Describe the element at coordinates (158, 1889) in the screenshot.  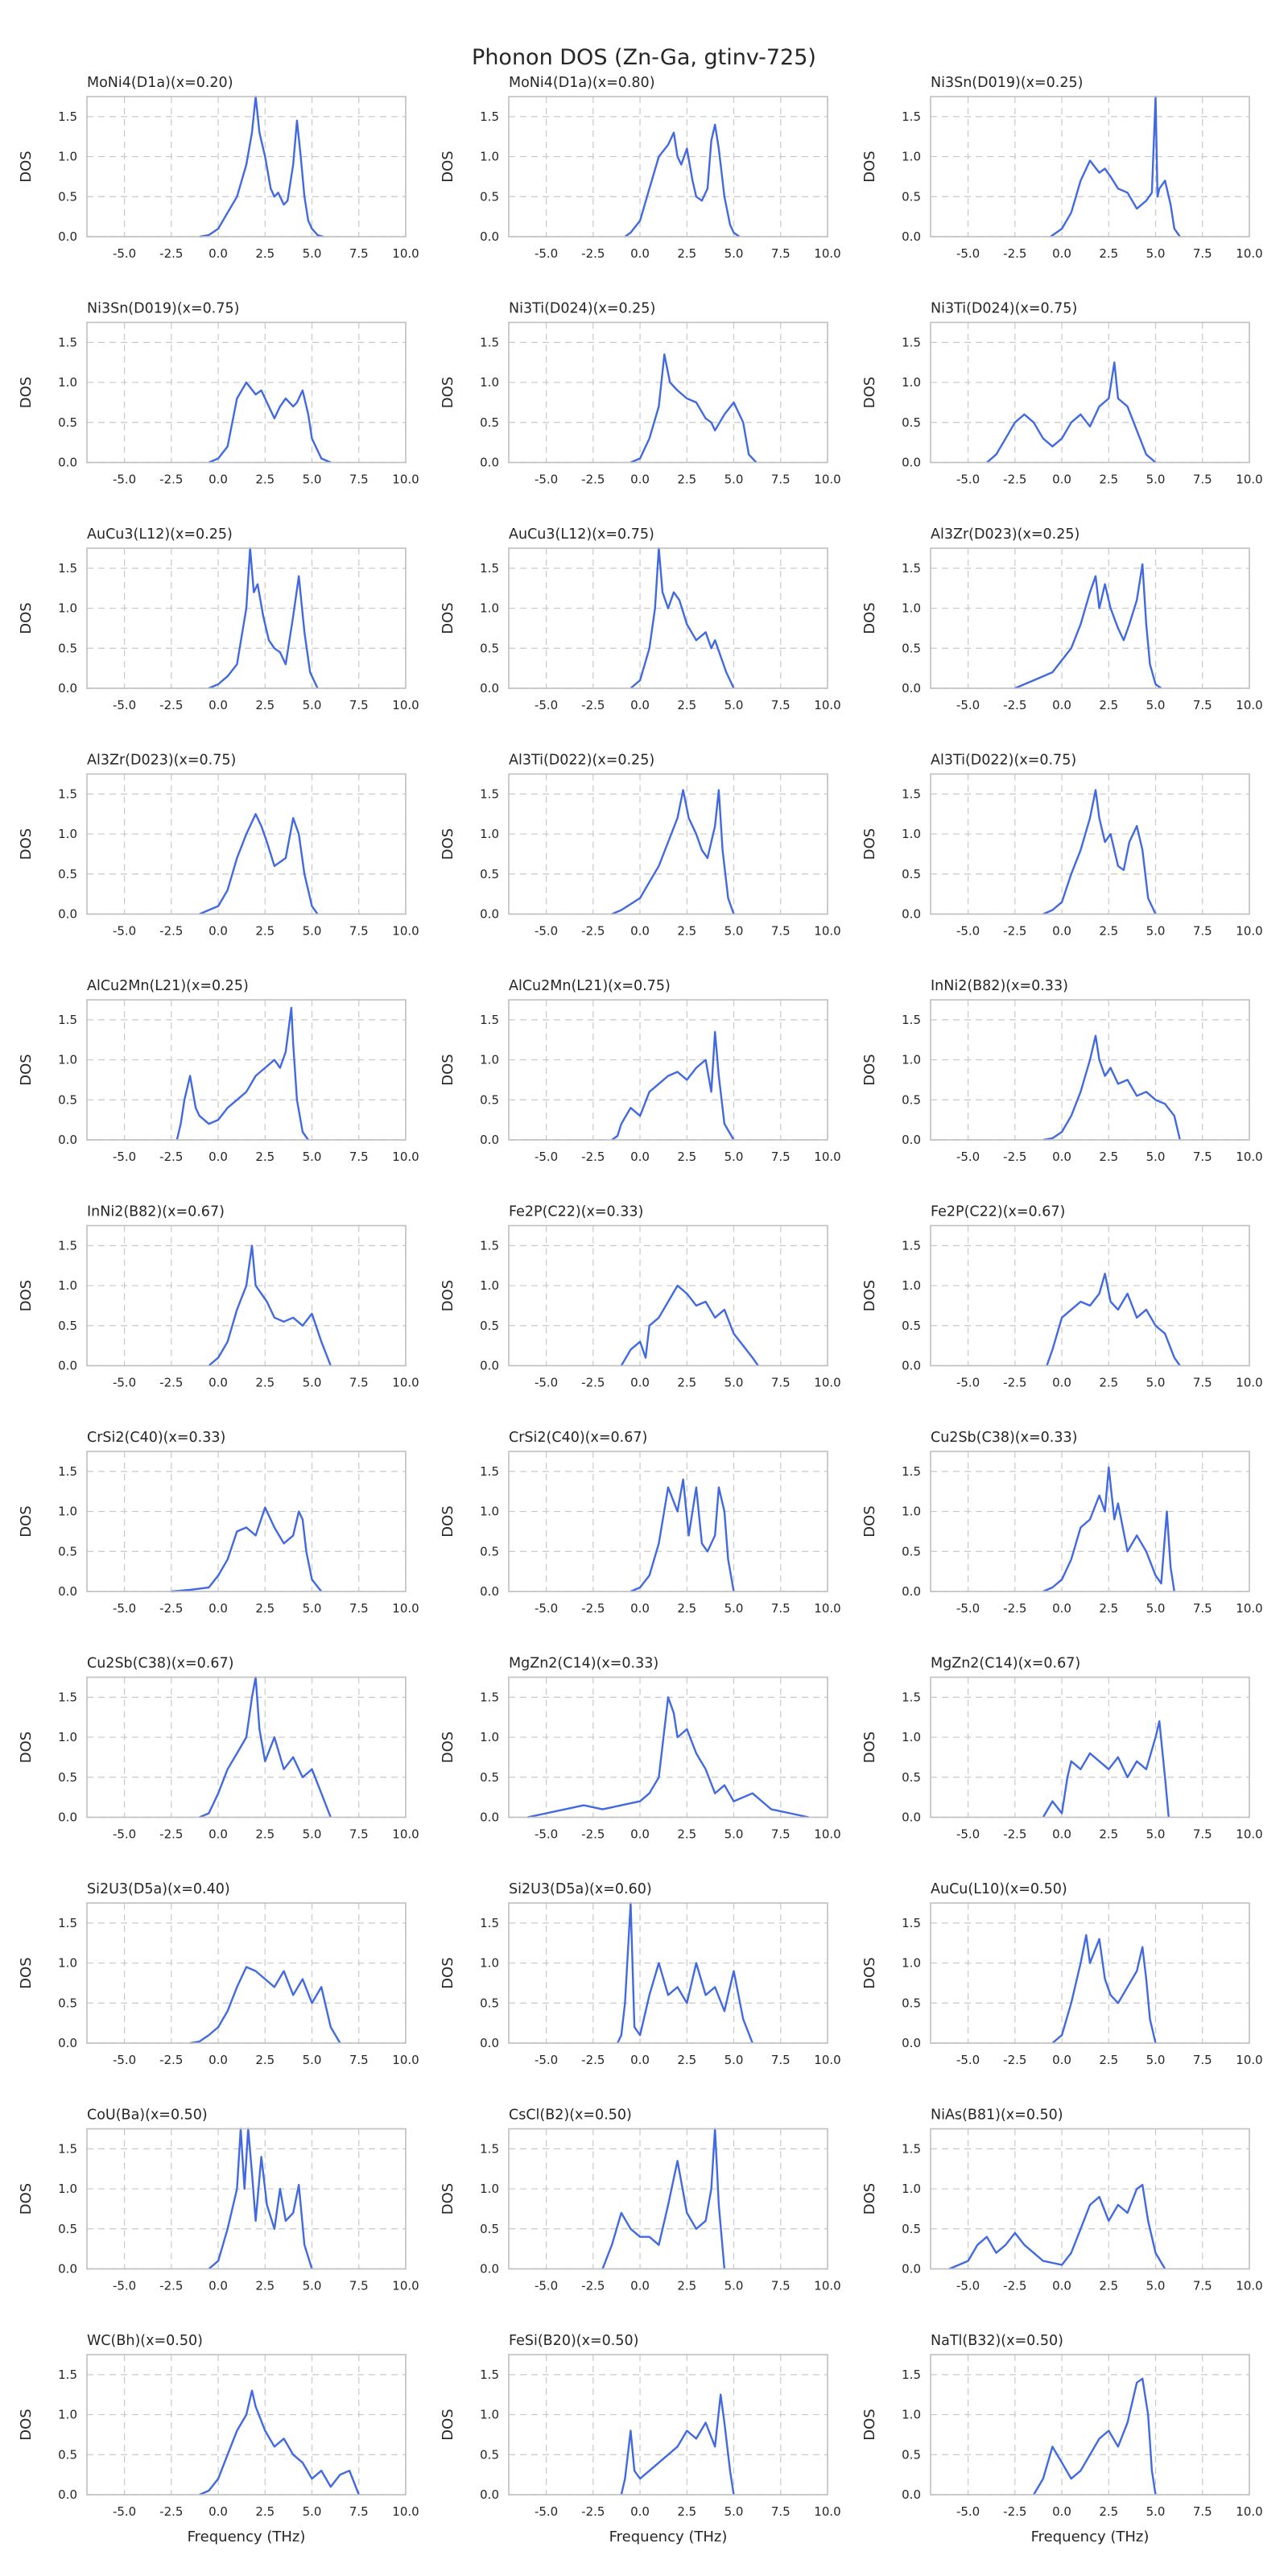
I see `subplot-title: Si2U3(D5a)(x=0.40)` at that location.